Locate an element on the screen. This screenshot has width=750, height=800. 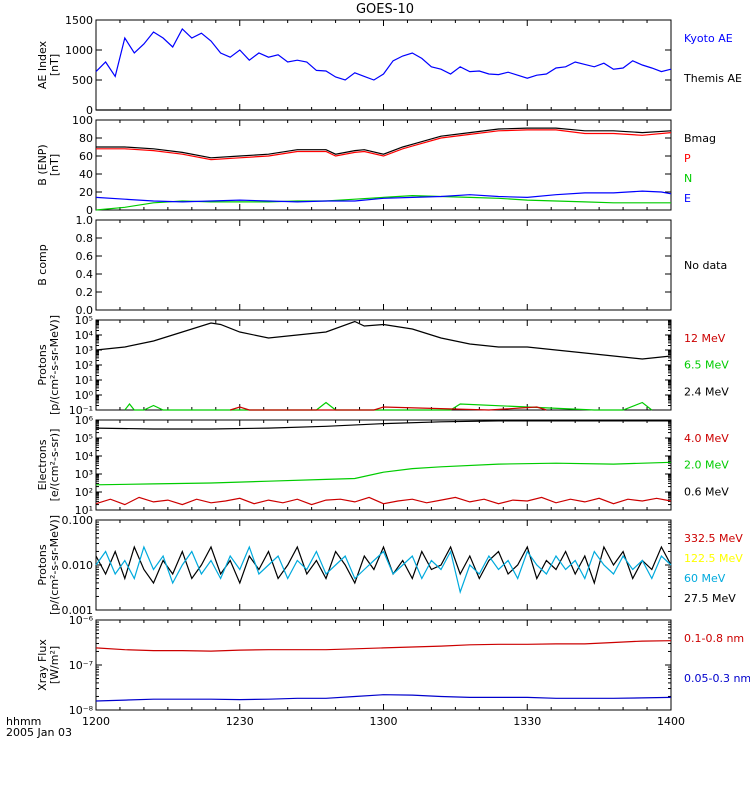
y-tick-label: 60 is located at coordinates (86, 156).